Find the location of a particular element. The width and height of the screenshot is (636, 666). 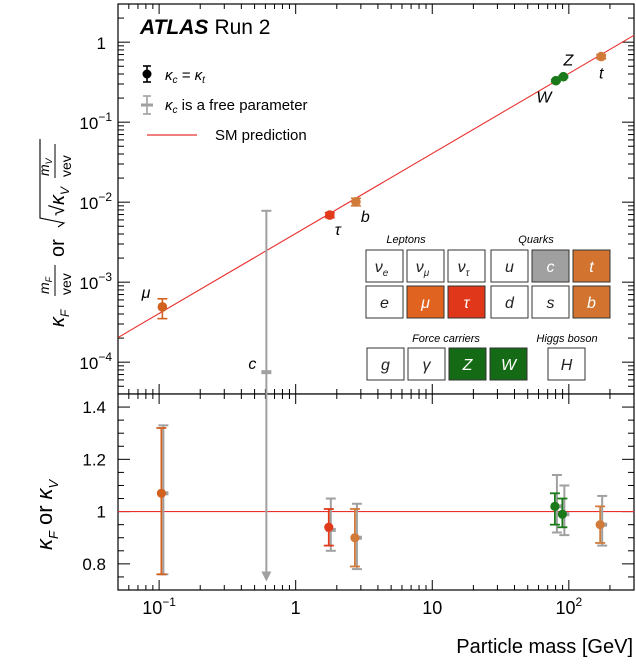

particle-cell-force-carrier: W is located at coordinates (508, 364).